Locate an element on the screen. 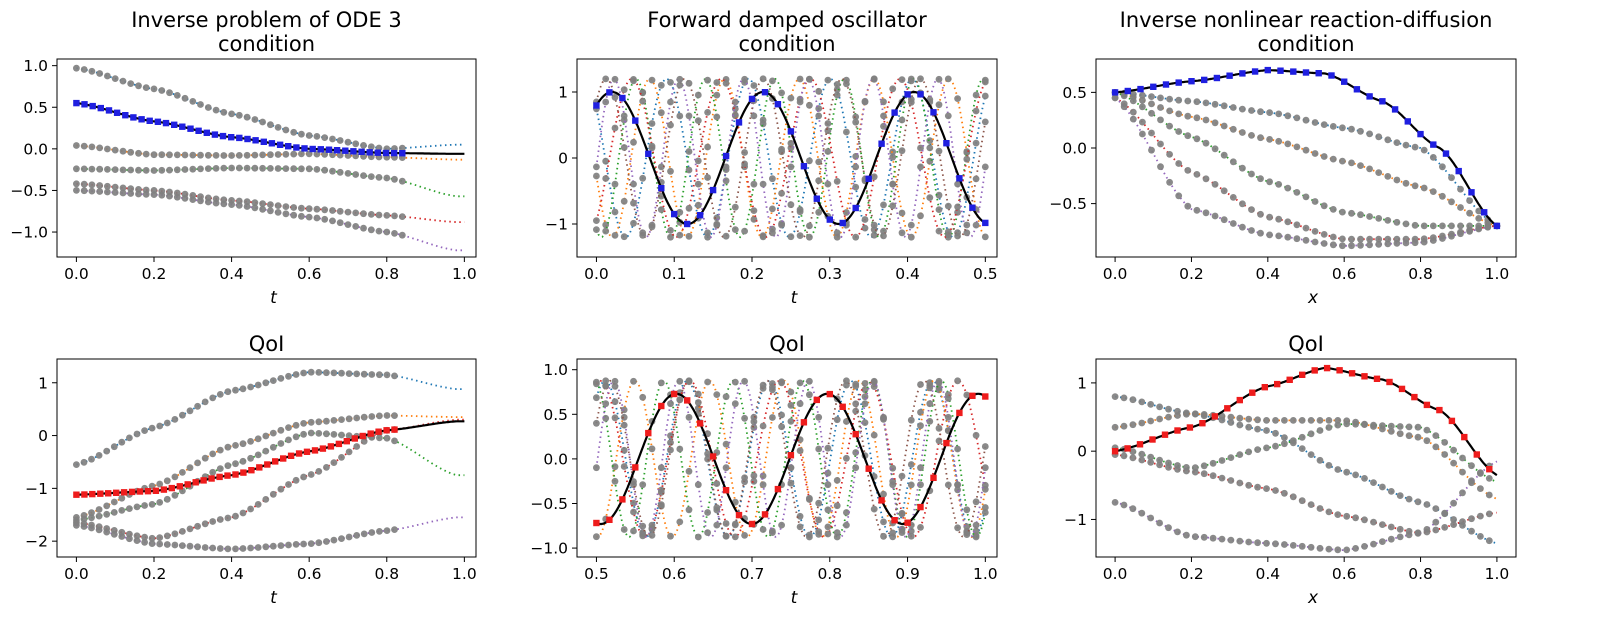 This screenshot has height=632, width=1612. x-tick-label: 0.2 is located at coordinates (154, 574).